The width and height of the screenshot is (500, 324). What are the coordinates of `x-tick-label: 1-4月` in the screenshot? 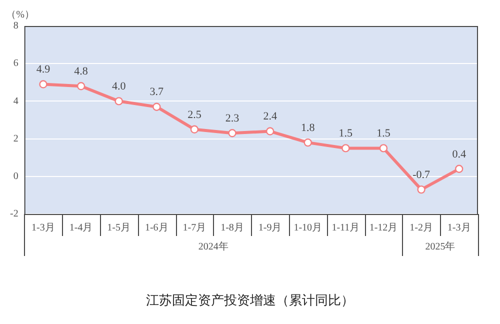 It's located at (81, 228).